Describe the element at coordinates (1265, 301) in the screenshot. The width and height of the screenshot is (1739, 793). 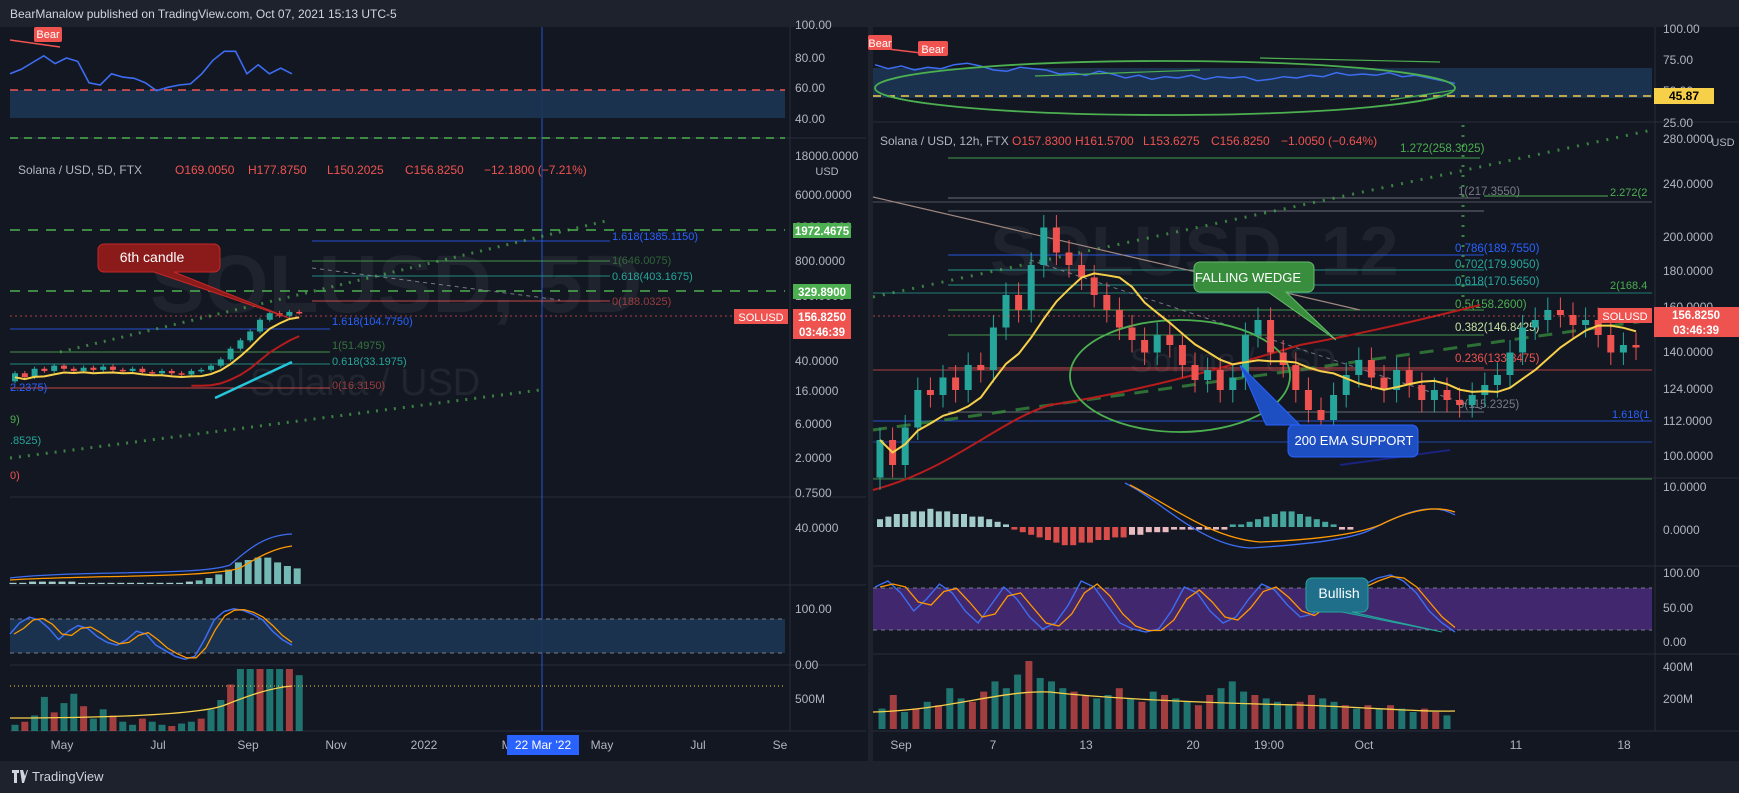
I see `right-callout-falling-wedge` at that location.